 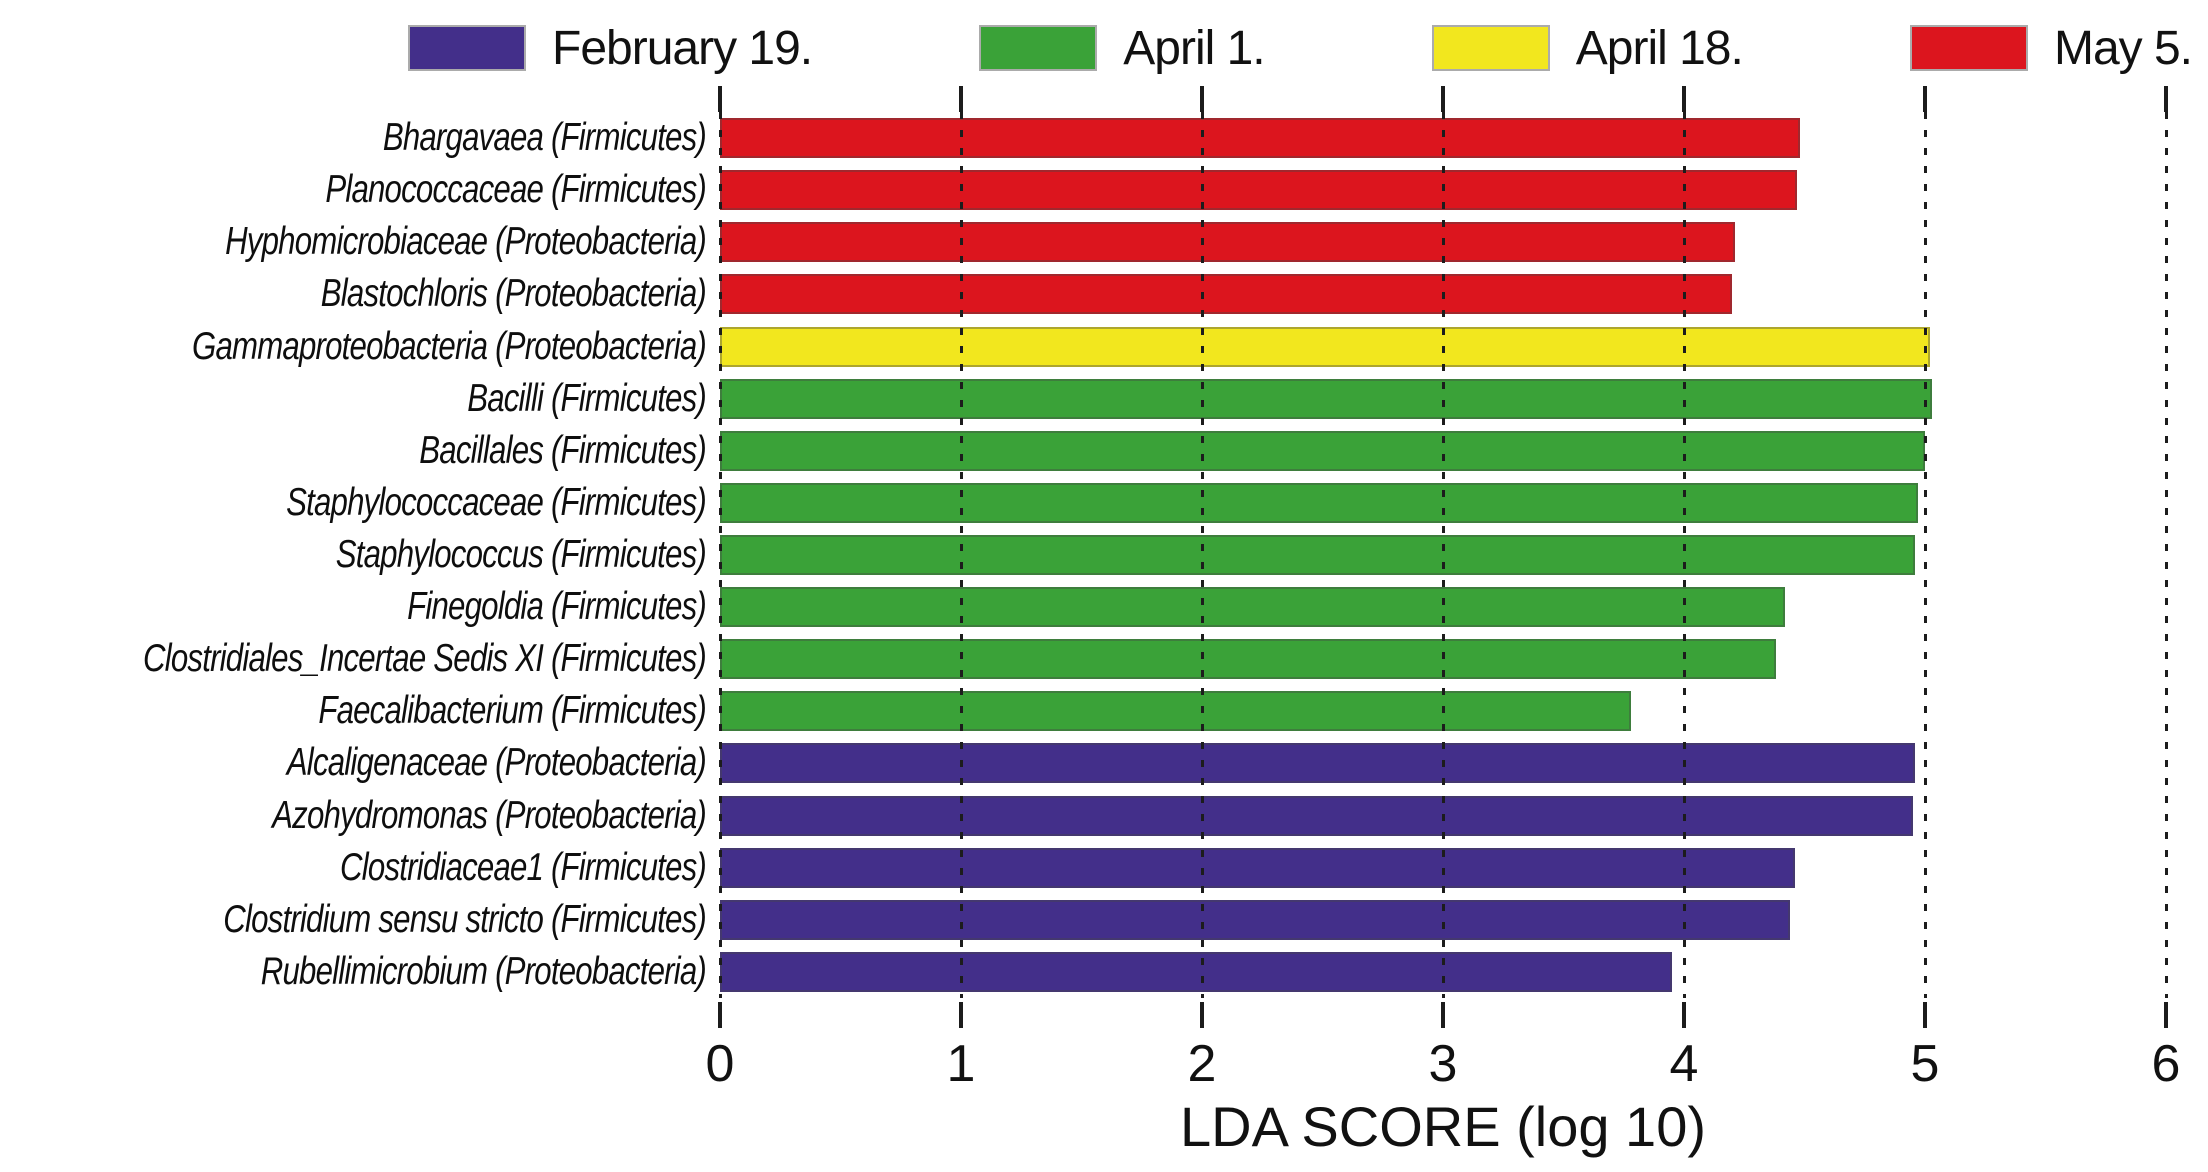 I want to click on taxon-label: Planococcaceae (Firmicutes), so click(x=515, y=190).